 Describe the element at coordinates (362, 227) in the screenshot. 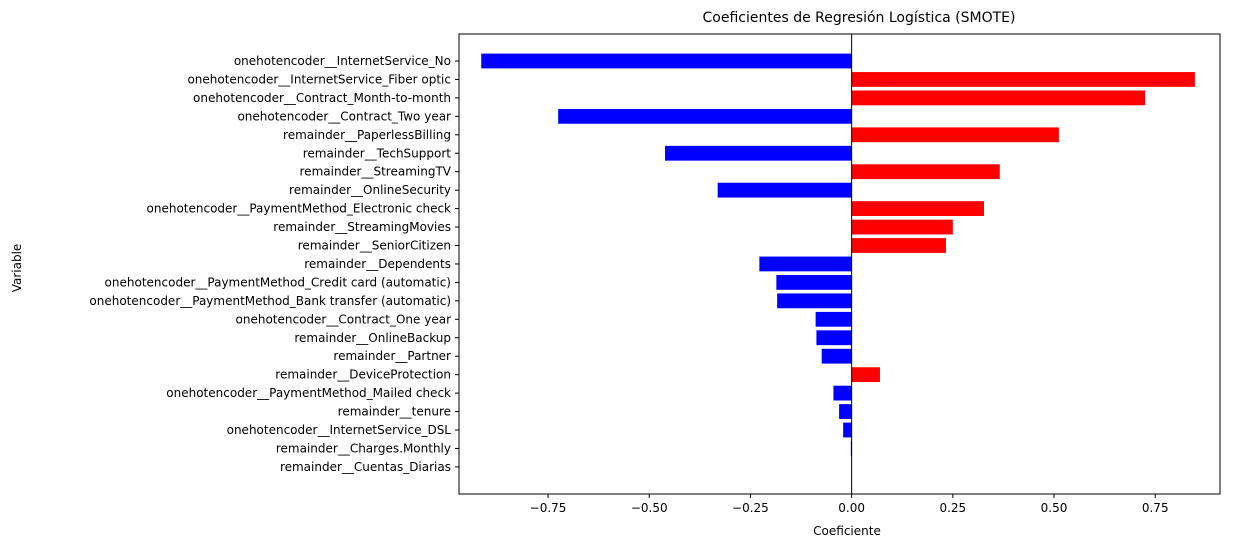

I see `y-tick-label: remainder__StreamingMovies` at that location.